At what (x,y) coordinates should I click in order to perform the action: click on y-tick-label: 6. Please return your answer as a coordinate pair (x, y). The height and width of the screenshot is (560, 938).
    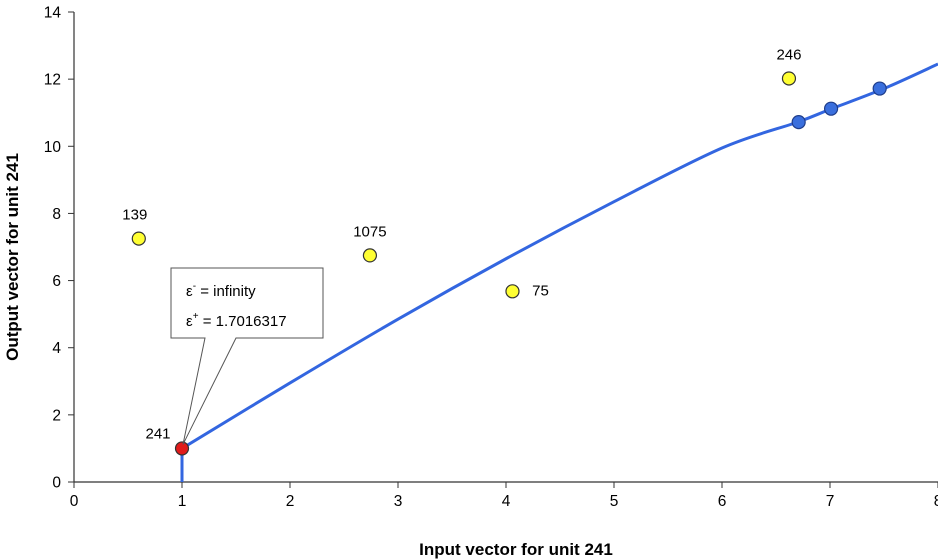
    Looking at the image, I should click on (56, 281).